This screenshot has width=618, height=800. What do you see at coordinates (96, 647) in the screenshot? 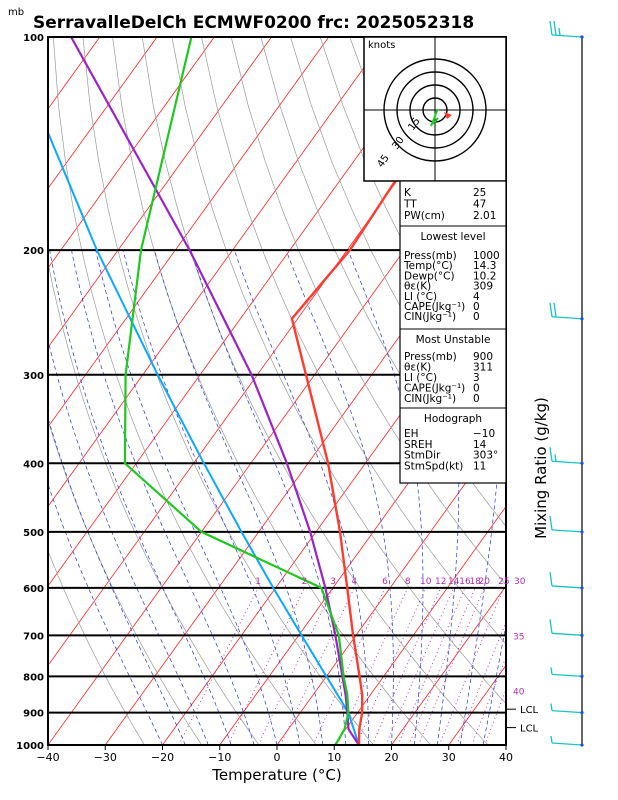
I see `dry-adiabat-line` at bounding box center [96, 647].